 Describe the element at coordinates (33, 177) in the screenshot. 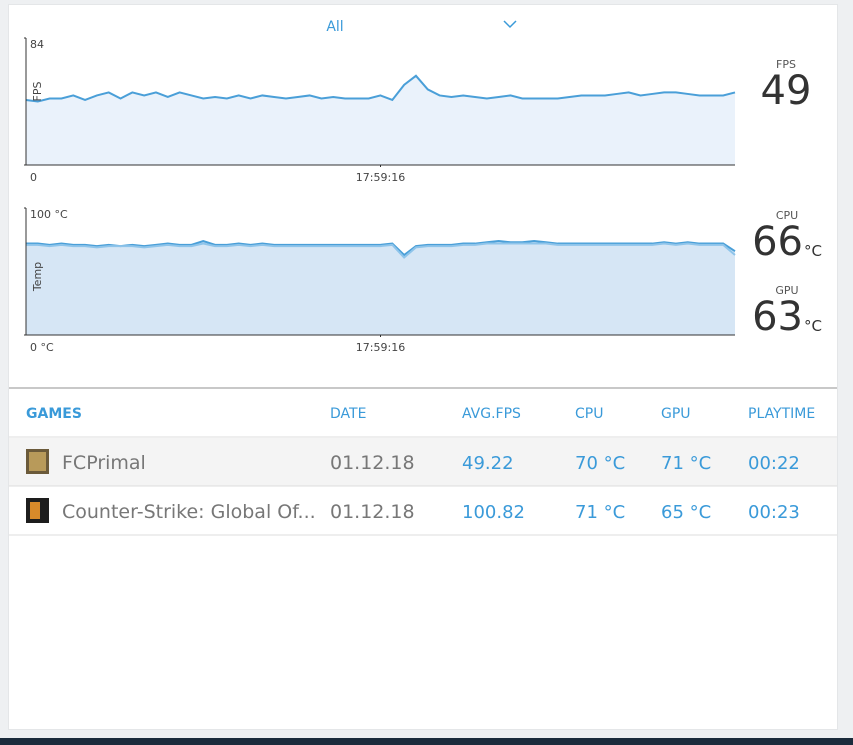

I see `y-tick-label: 0` at that location.